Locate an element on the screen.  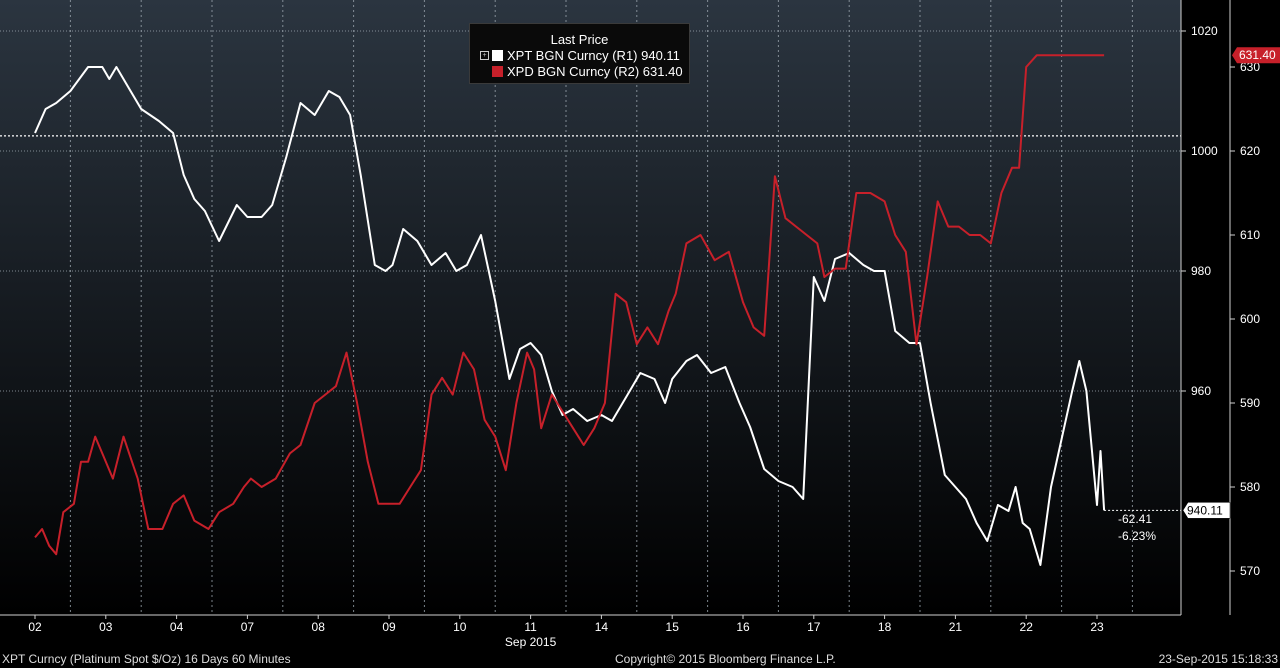
legend-item-xpt: + XPT BGN Curncy (R1) 940.11 is located at coordinates (580, 55).